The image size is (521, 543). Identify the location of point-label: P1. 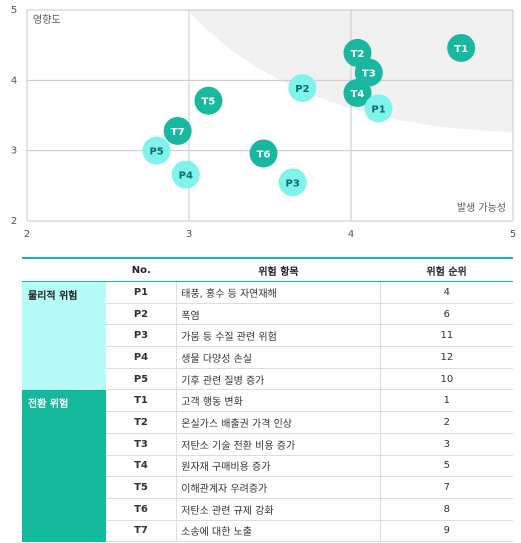
(378, 109).